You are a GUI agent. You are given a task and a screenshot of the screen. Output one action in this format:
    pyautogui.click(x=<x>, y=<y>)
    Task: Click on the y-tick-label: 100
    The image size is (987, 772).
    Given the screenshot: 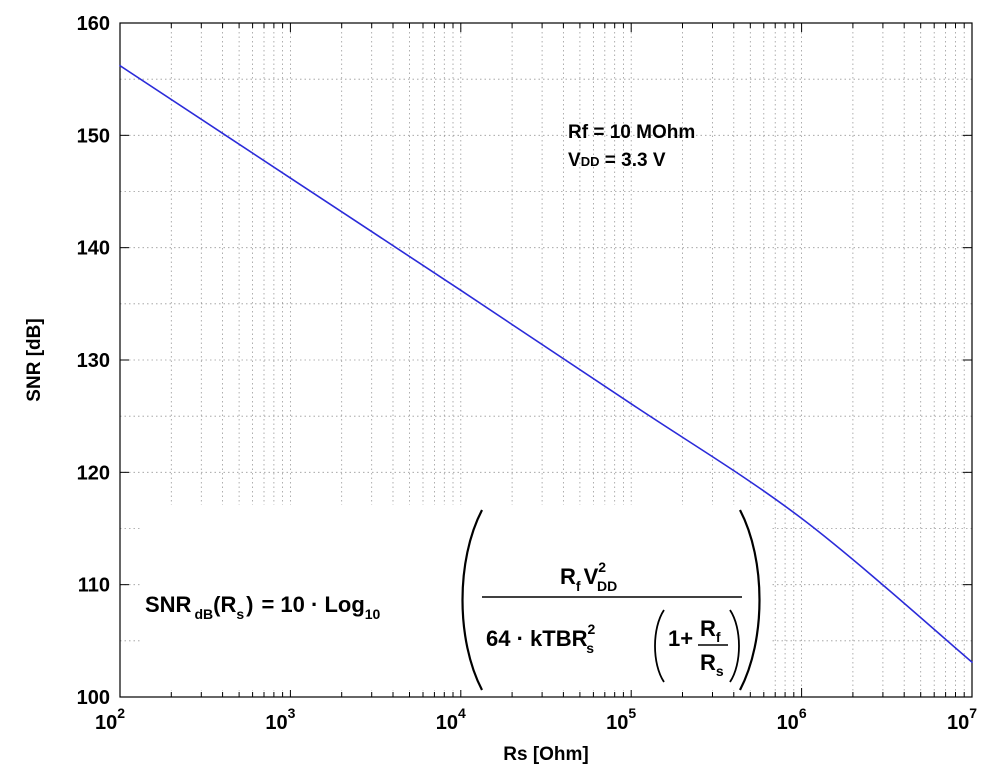 What is the action you would take?
    pyautogui.click(x=93, y=698)
    